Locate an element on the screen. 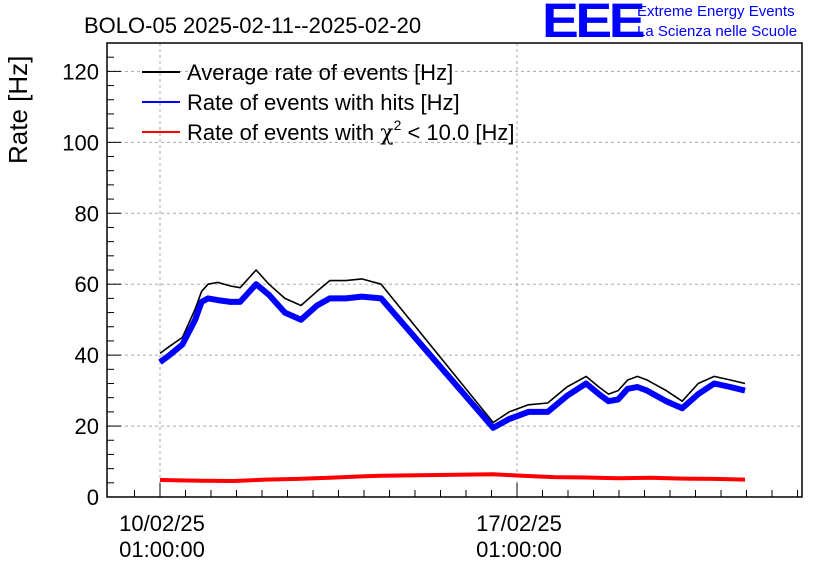 The image size is (836, 572). y-axis: 0 20 40 60 80 100 120 is located at coordinates (91, 283).